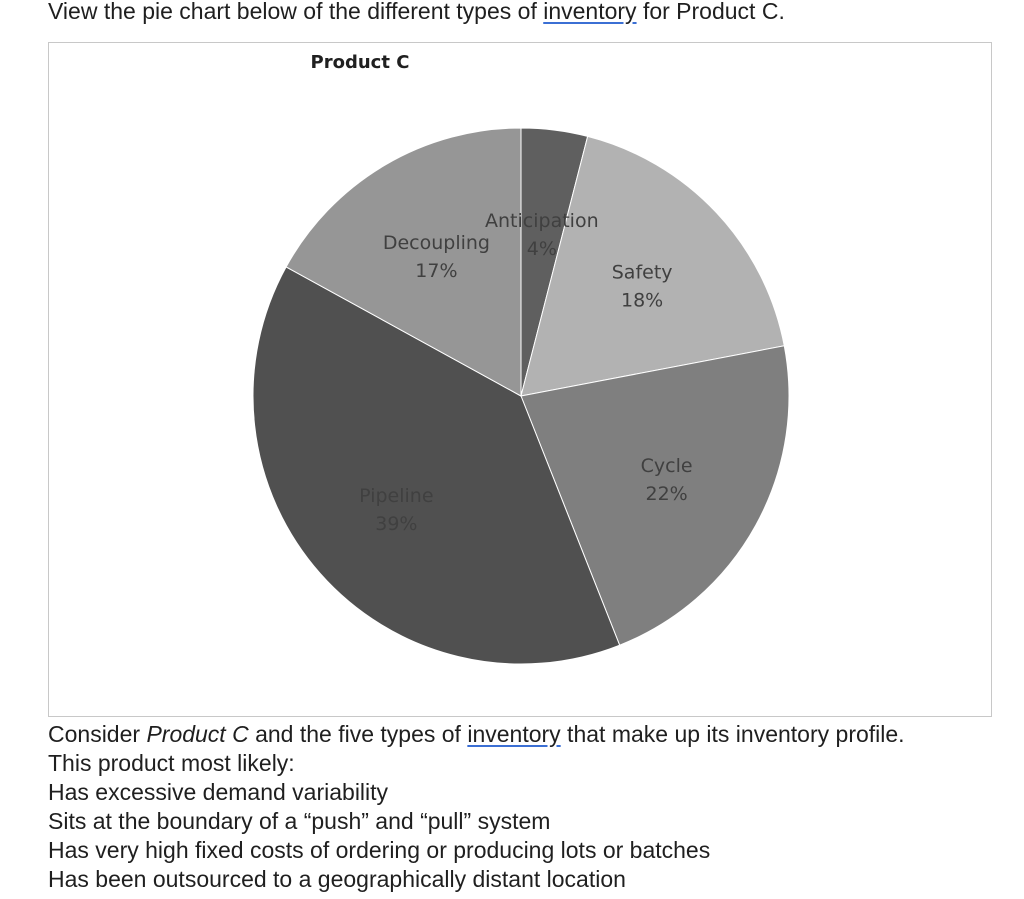  I want to click on slice-label-cycle: Cycle, so click(667, 466).